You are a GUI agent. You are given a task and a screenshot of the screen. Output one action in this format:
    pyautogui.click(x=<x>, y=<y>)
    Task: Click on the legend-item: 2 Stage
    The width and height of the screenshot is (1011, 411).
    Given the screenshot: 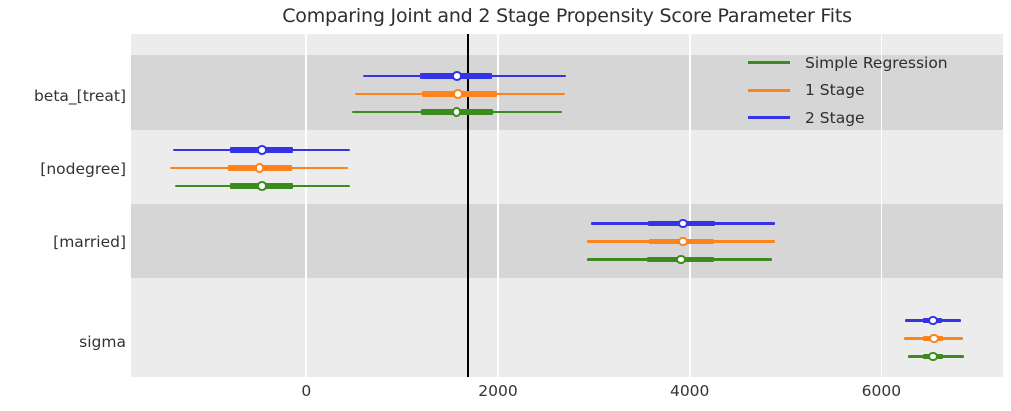 What is the action you would take?
    pyautogui.click(x=848, y=118)
    